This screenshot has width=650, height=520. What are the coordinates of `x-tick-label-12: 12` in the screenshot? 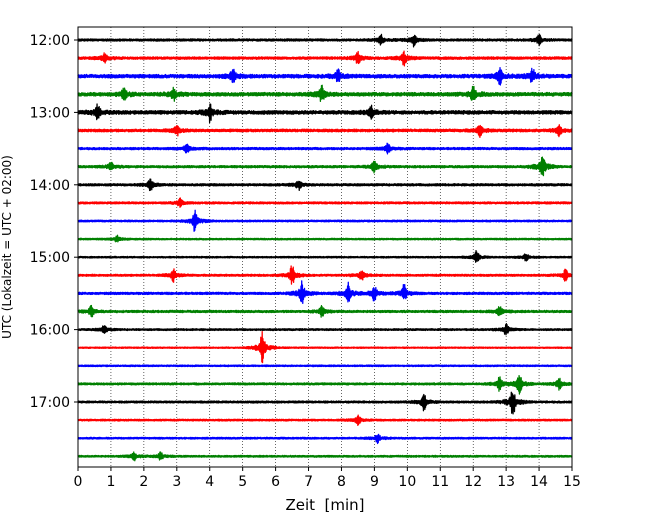 It's located at (473, 482).